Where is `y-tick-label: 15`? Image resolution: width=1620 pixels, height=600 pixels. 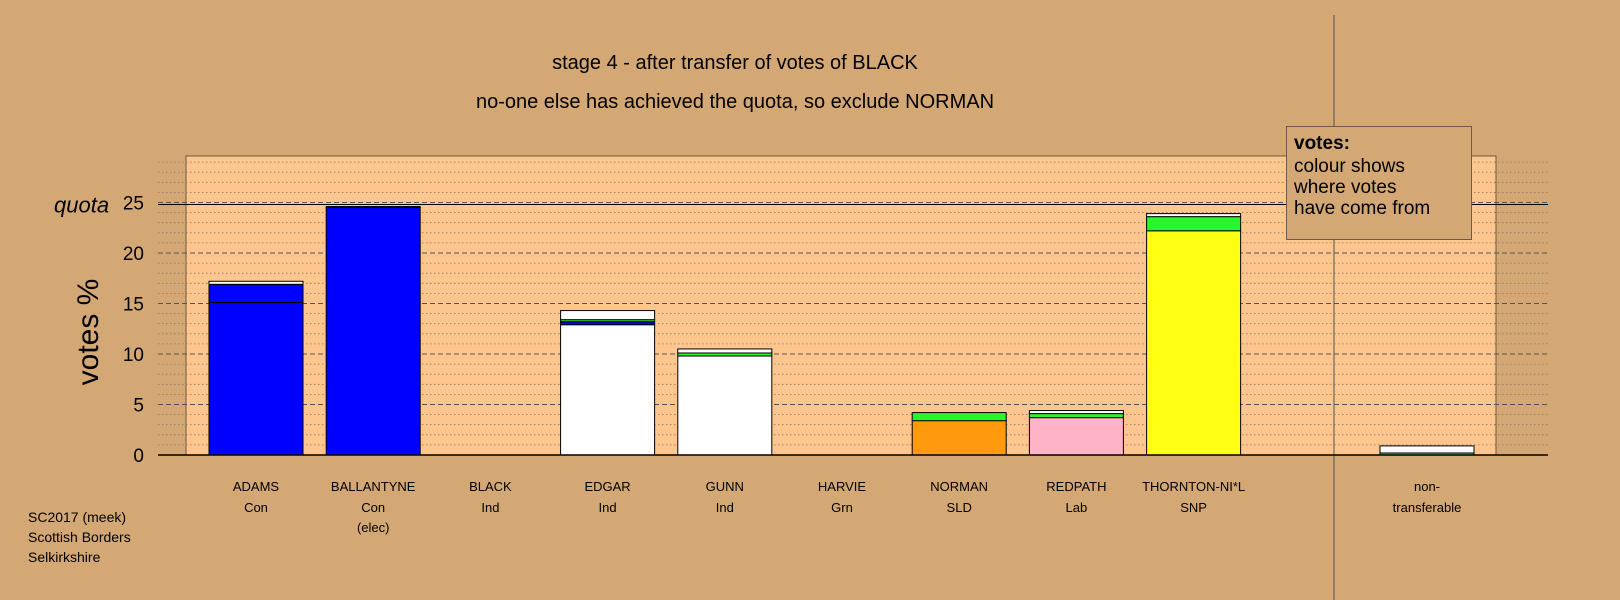
y-tick-label: 15 is located at coordinates (133, 305).